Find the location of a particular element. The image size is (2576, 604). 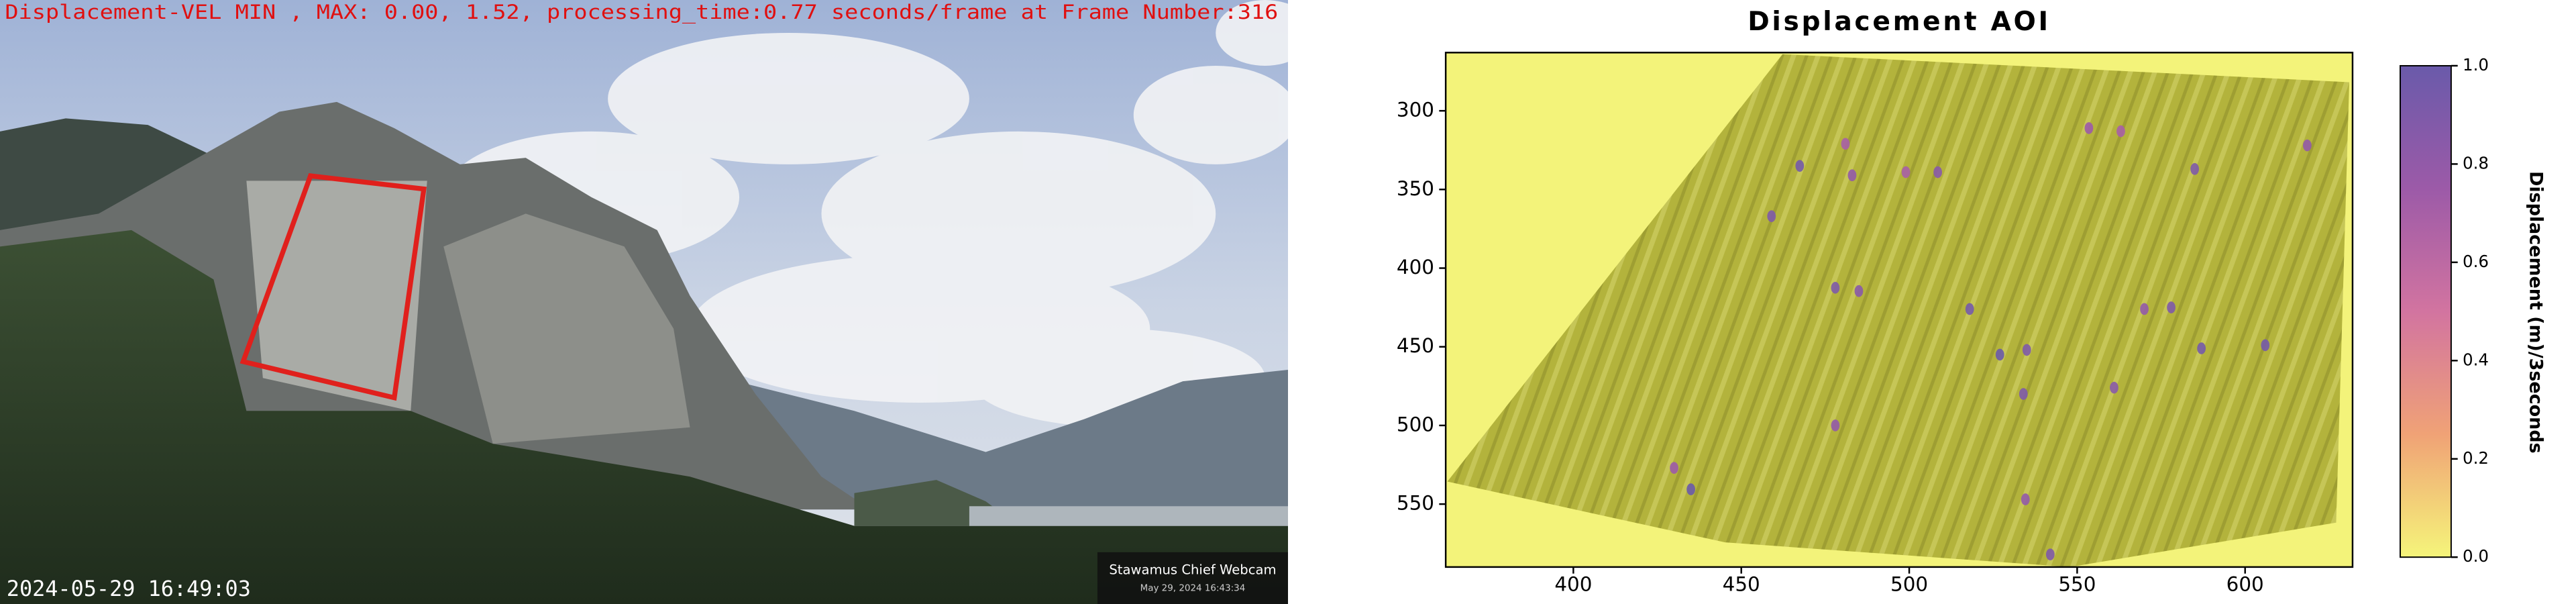

y-tick-label: 500 is located at coordinates (1415, 424).